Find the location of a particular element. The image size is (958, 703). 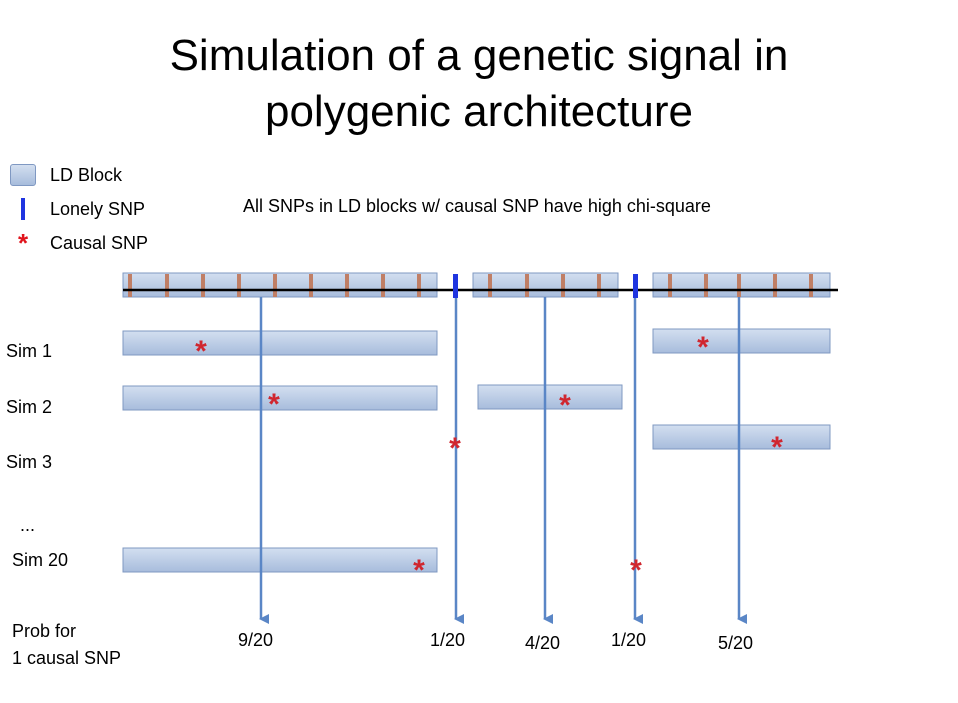

row-label-sim2: Sim 2 is located at coordinates (29, 407).